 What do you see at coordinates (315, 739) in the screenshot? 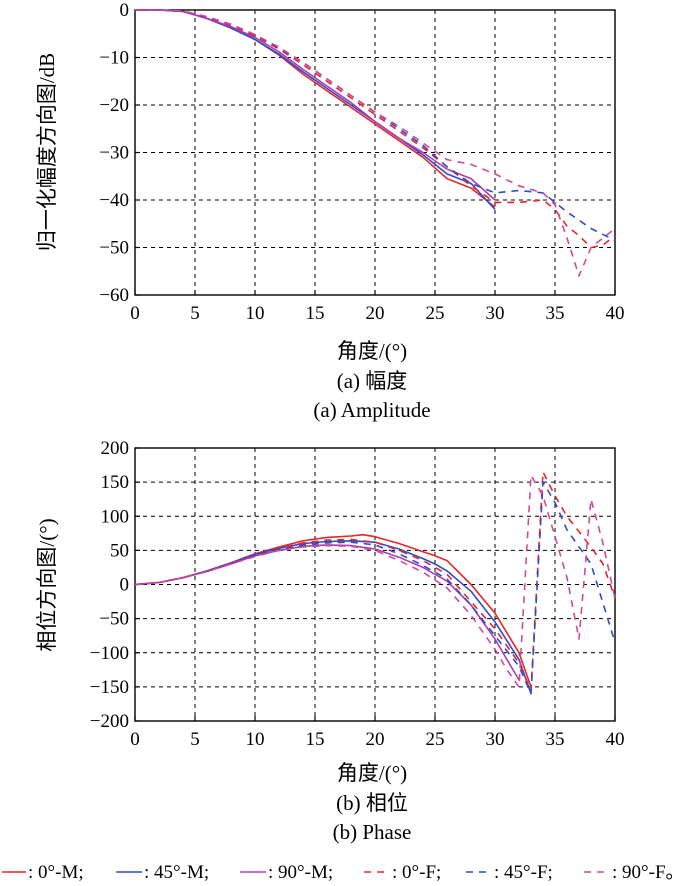
I see `phase-x-tick-label: 15` at bounding box center [315, 739].